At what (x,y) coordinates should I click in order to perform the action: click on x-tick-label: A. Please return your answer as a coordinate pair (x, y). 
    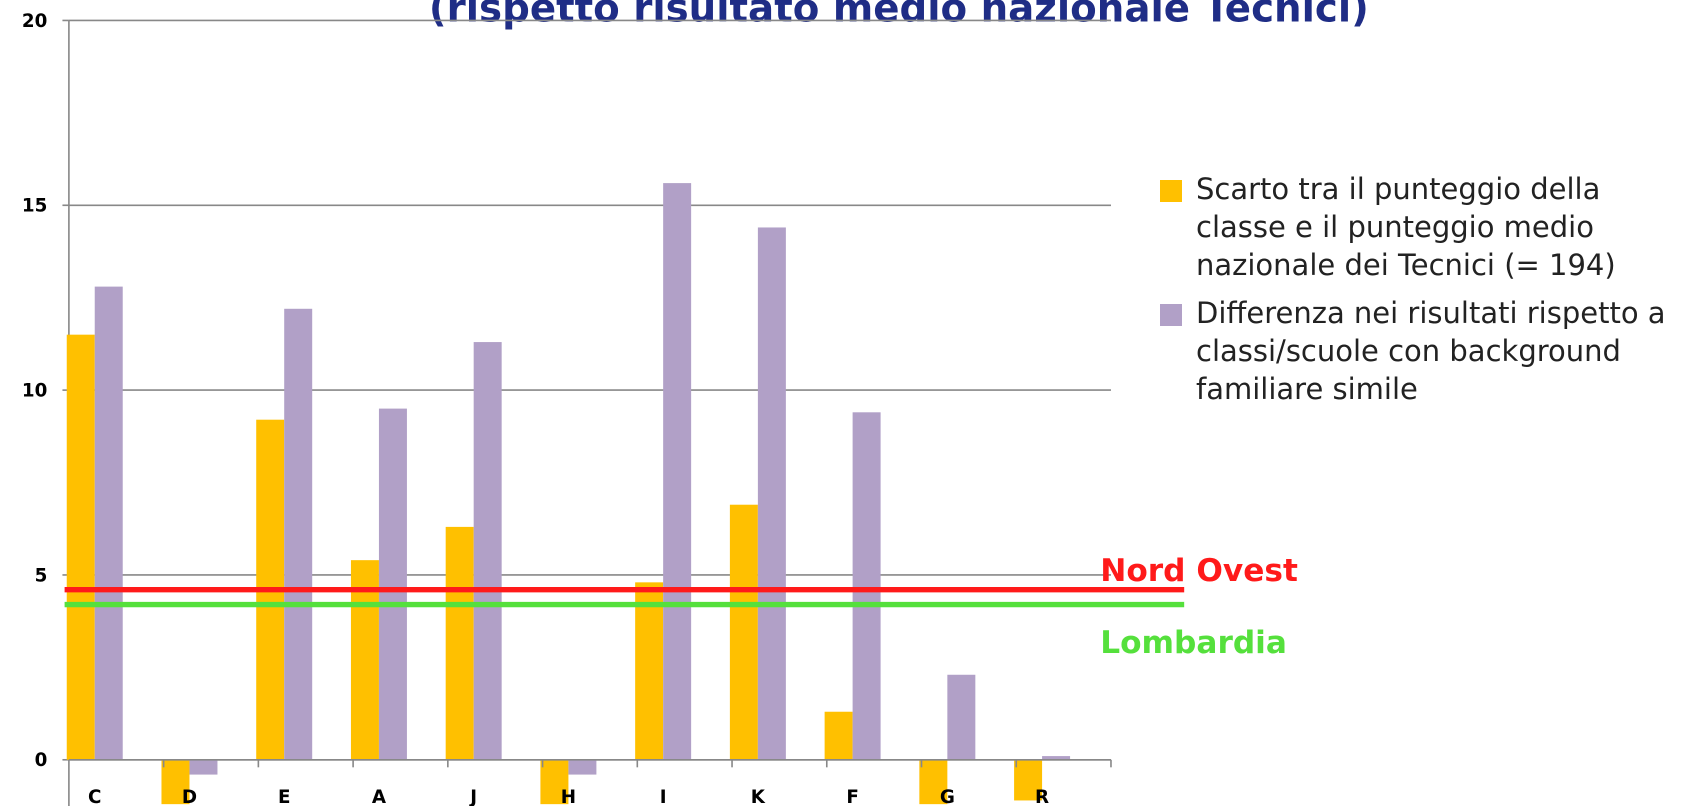
    Looking at the image, I should click on (379, 796).